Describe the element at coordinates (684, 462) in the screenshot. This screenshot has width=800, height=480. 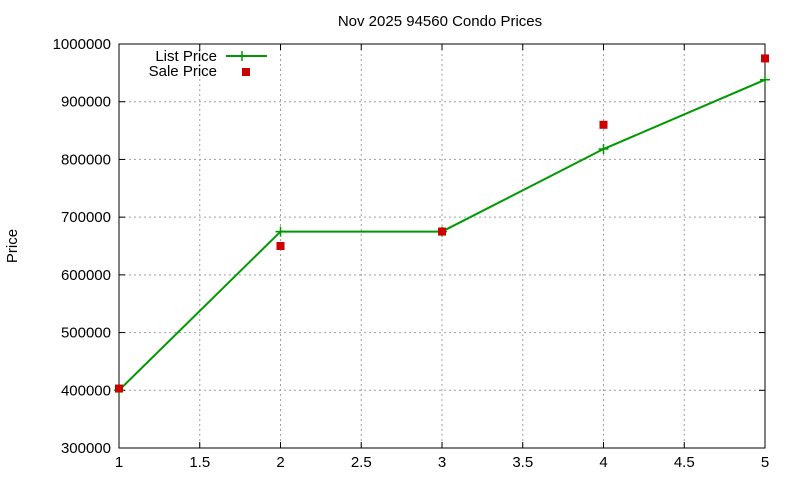
I see `x-tick-label: 4.5` at that location.